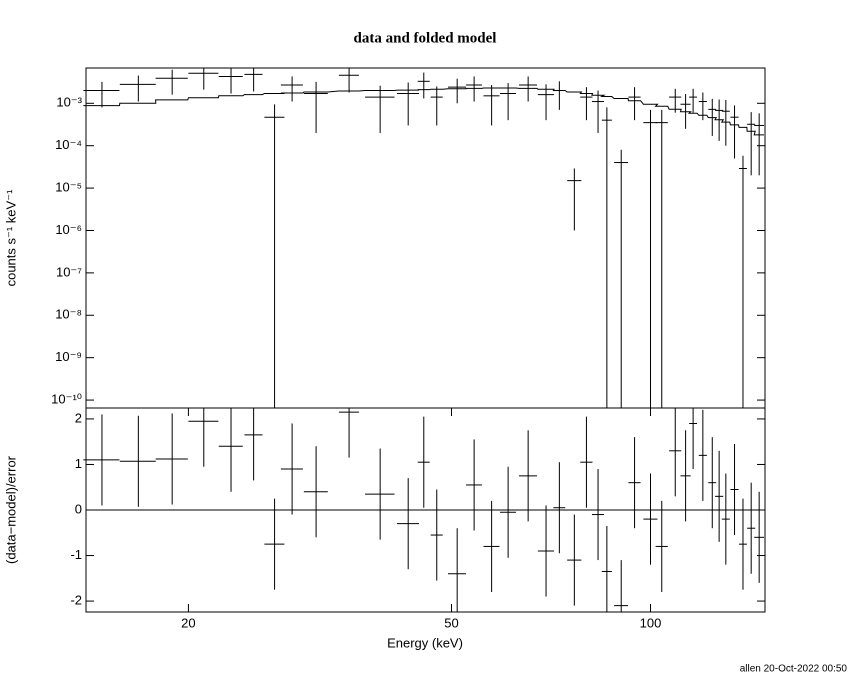 This screenshot has width=850, height=680. I want to click on y-tick-label: 10⁻⁷, so click(69, 271).